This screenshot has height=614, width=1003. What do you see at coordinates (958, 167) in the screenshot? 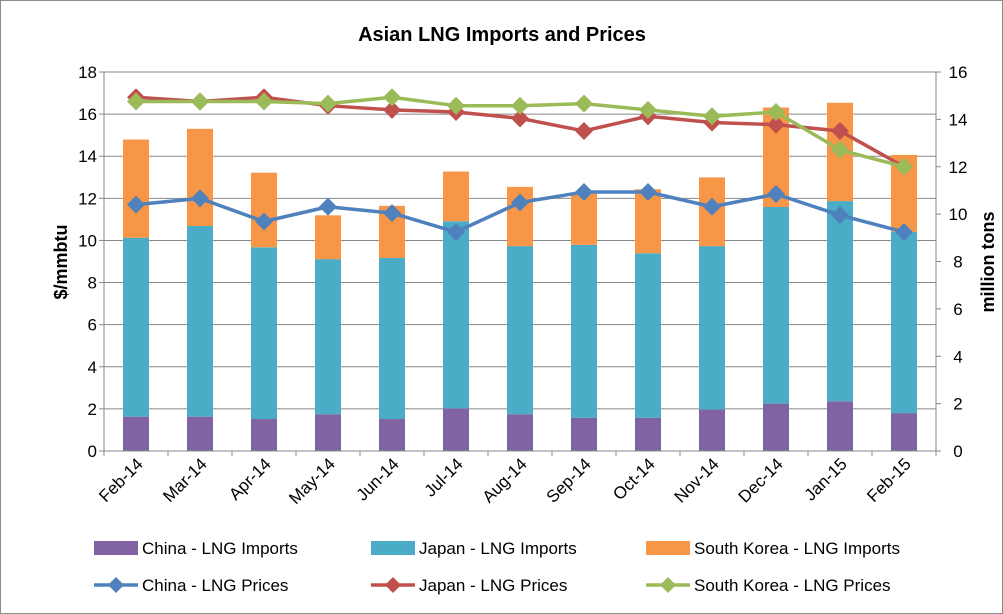
I see `y-right-tick-label: 12` at bounding box center [958, 167].